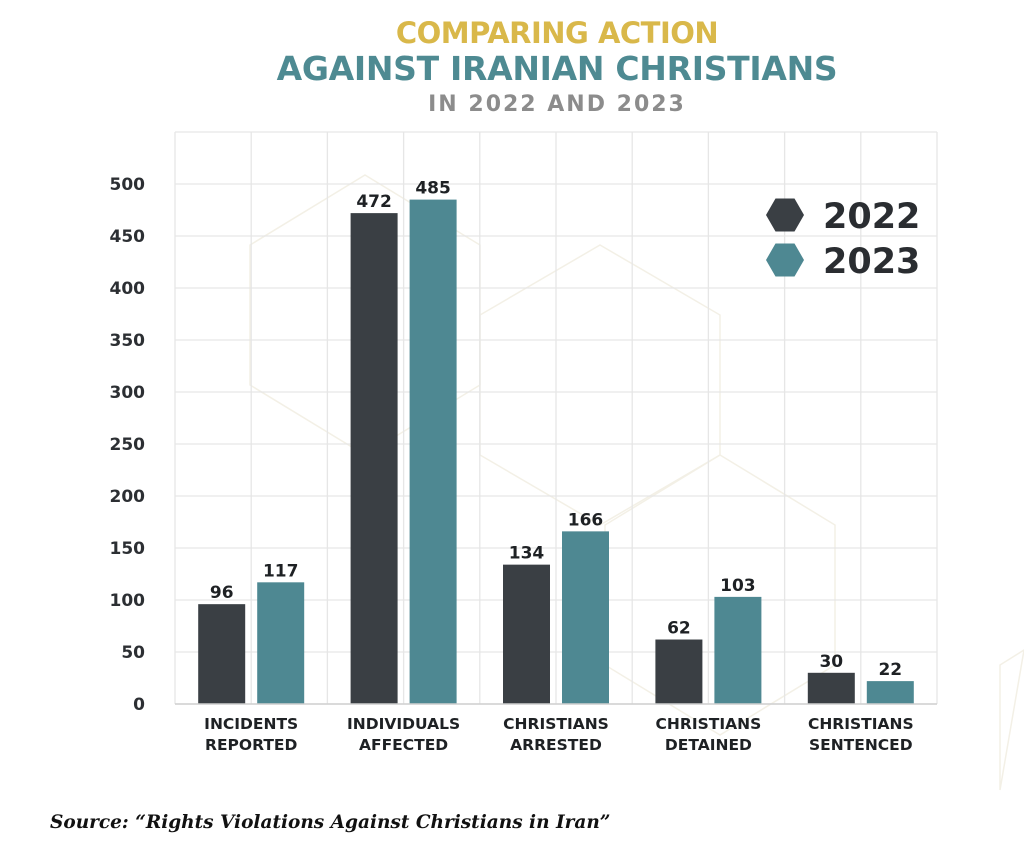 Image resolution: width=1024 pixels, height=855 pixels. What do you see at coordinates (557, 68) in the screenshot?
I see `chart-title-line2: AGAINST IRANIAN CHRISTIANS` at bounding box center [557, 68].